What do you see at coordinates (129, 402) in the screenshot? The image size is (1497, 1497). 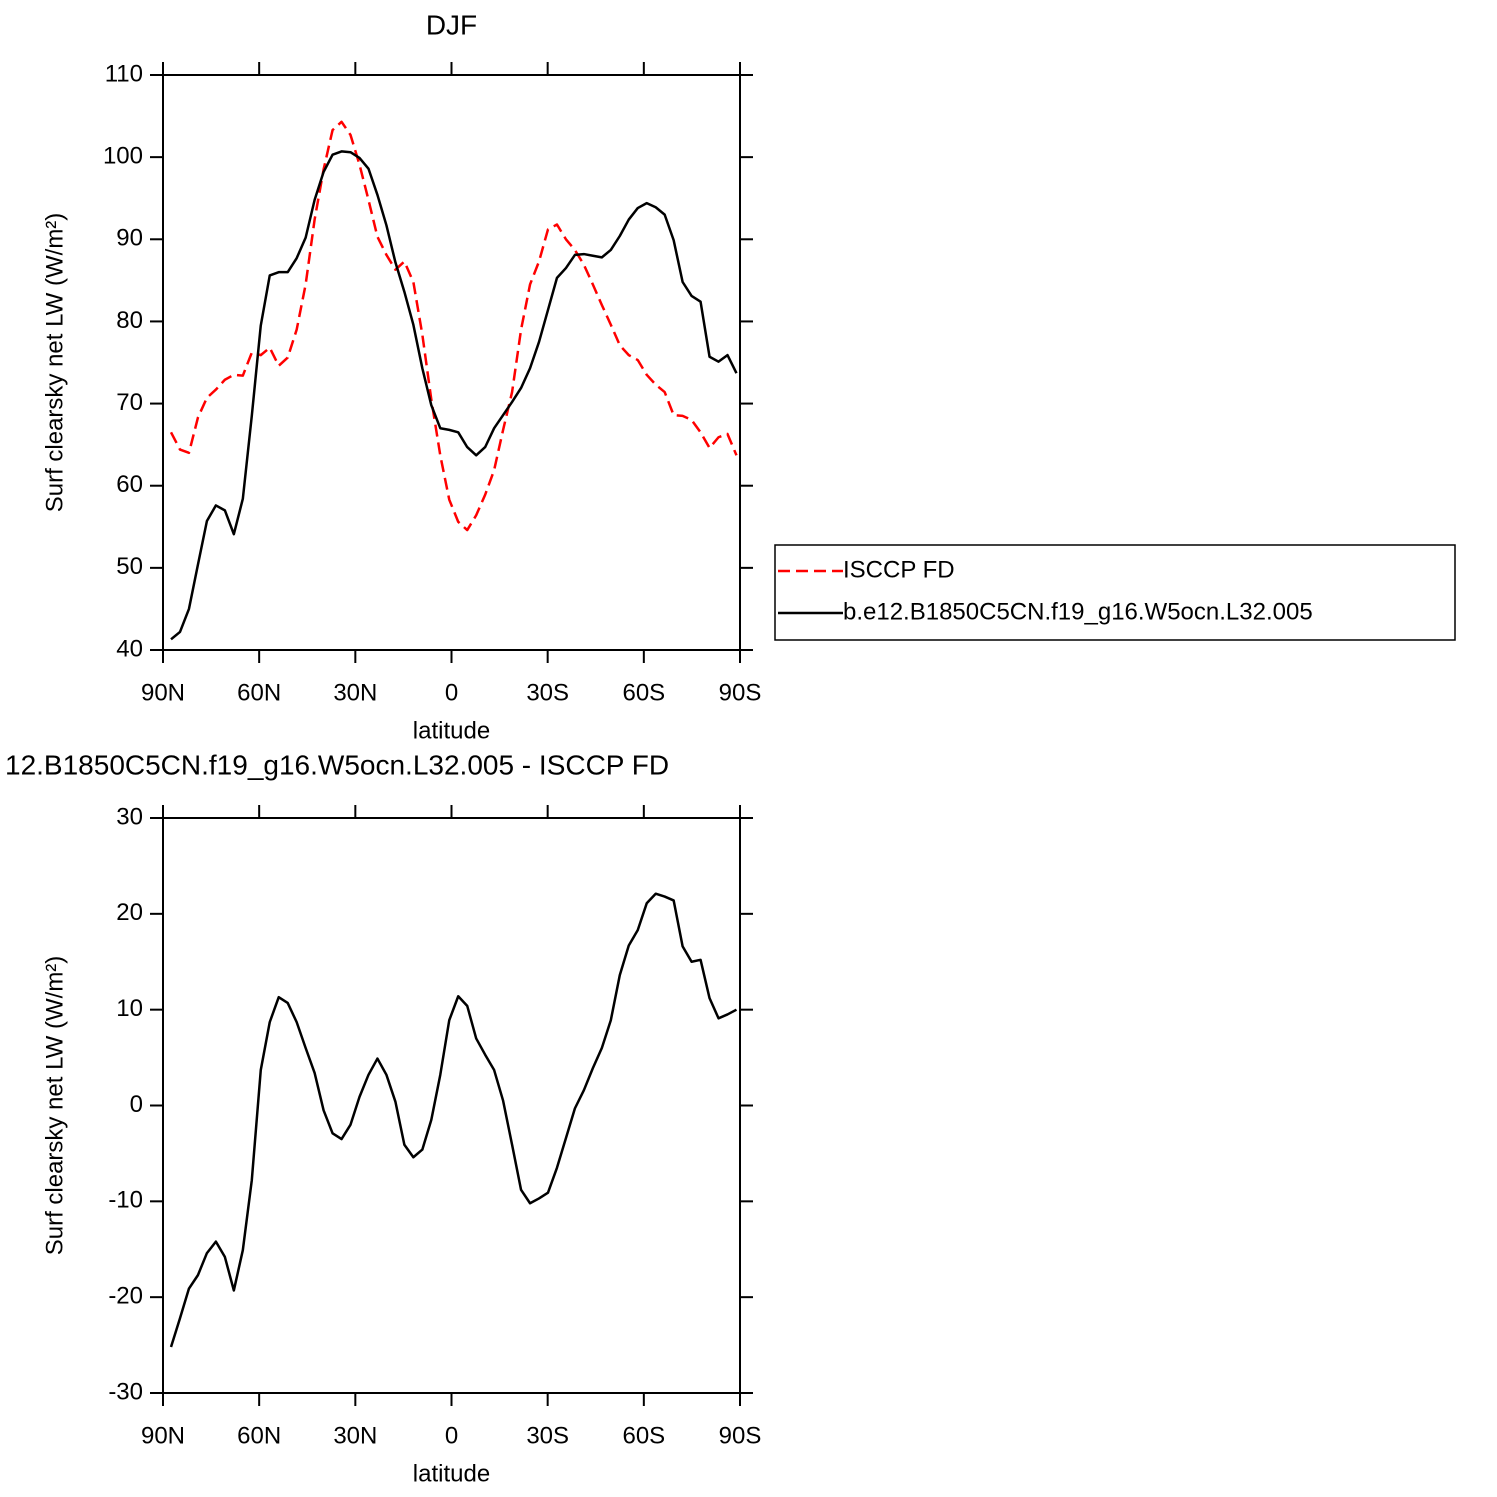 I see `y-tick-label: 70` at bounding box center [129, 402].